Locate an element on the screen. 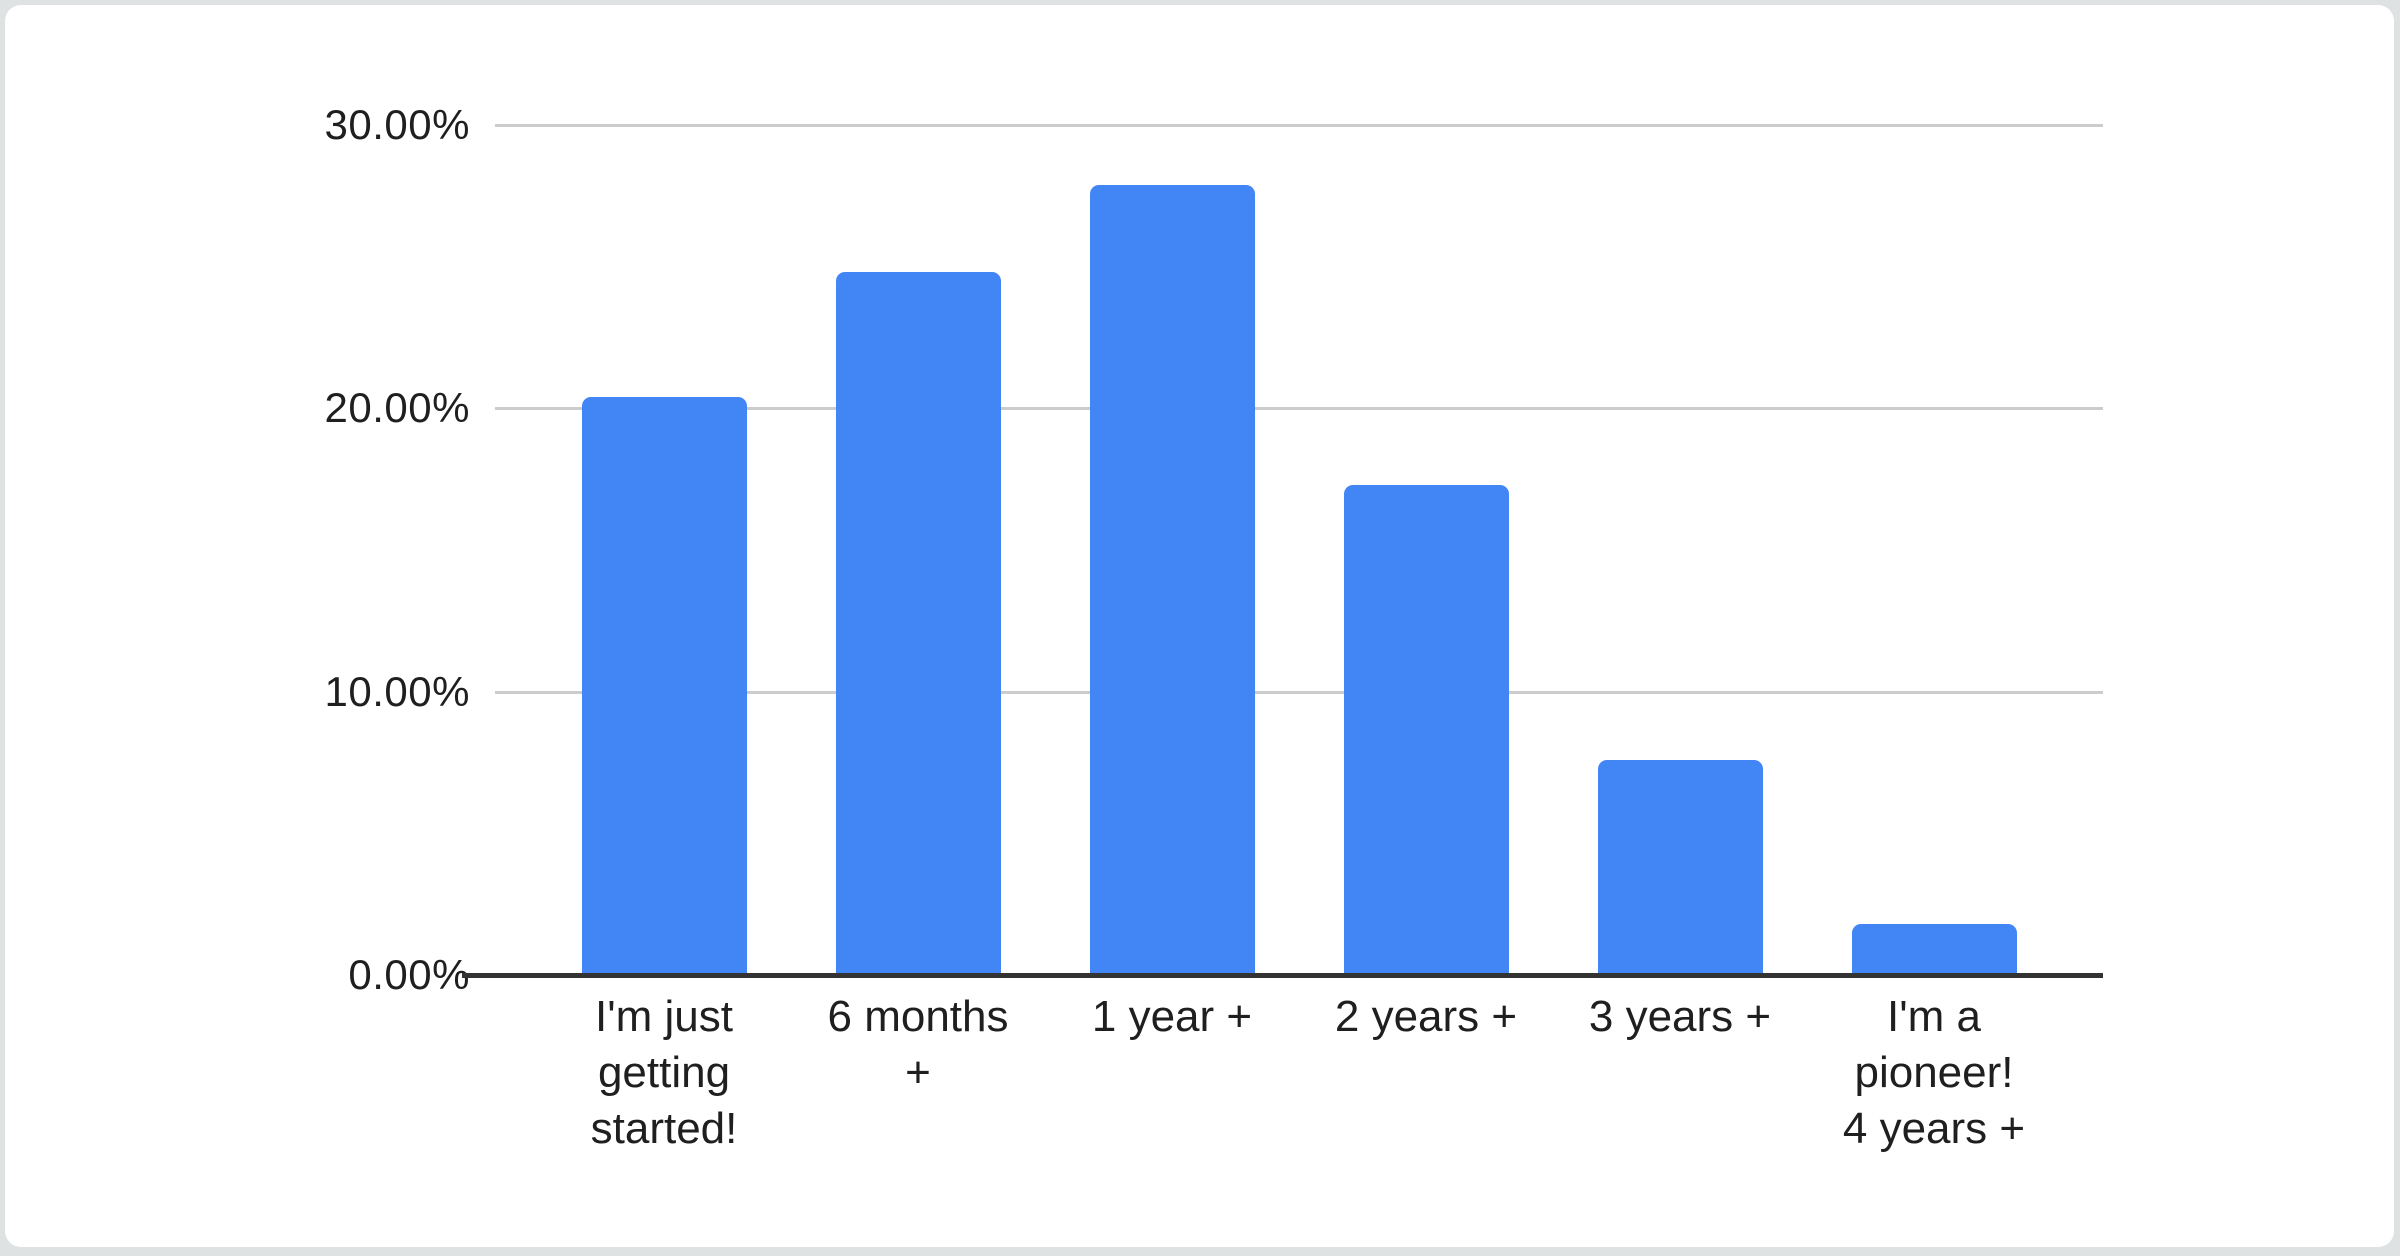  x-axis-label-slot: 2 years + is located at coordinates (1426, 1017).